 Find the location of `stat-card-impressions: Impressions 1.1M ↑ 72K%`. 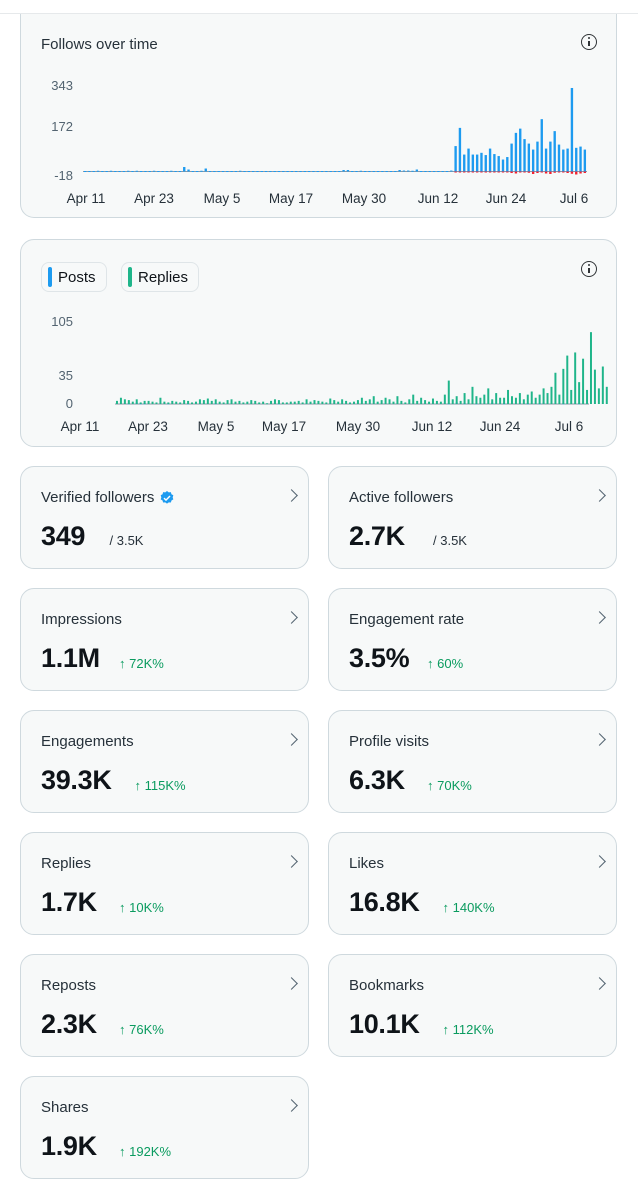

stat-card-impressions: Impressions 1.1M ↑ 72K% is located at coordinates (164, 639).